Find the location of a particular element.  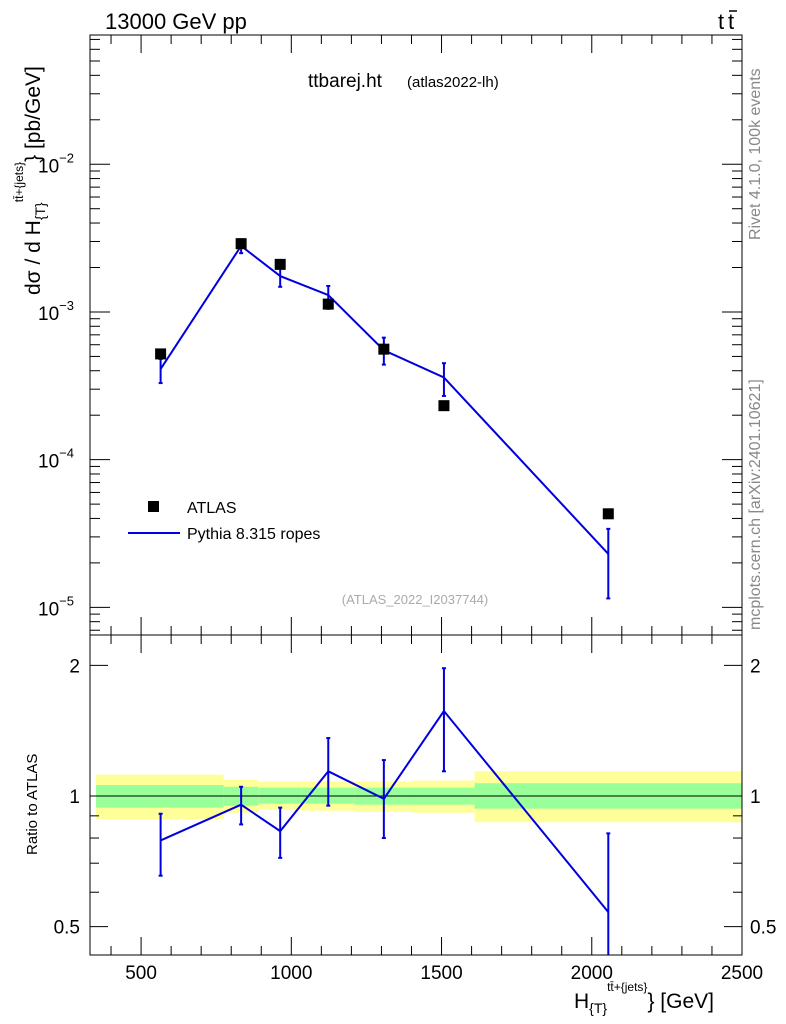

ratio-y-axis-label: Ratio to ATLAS is located at coordinates (32, 804).